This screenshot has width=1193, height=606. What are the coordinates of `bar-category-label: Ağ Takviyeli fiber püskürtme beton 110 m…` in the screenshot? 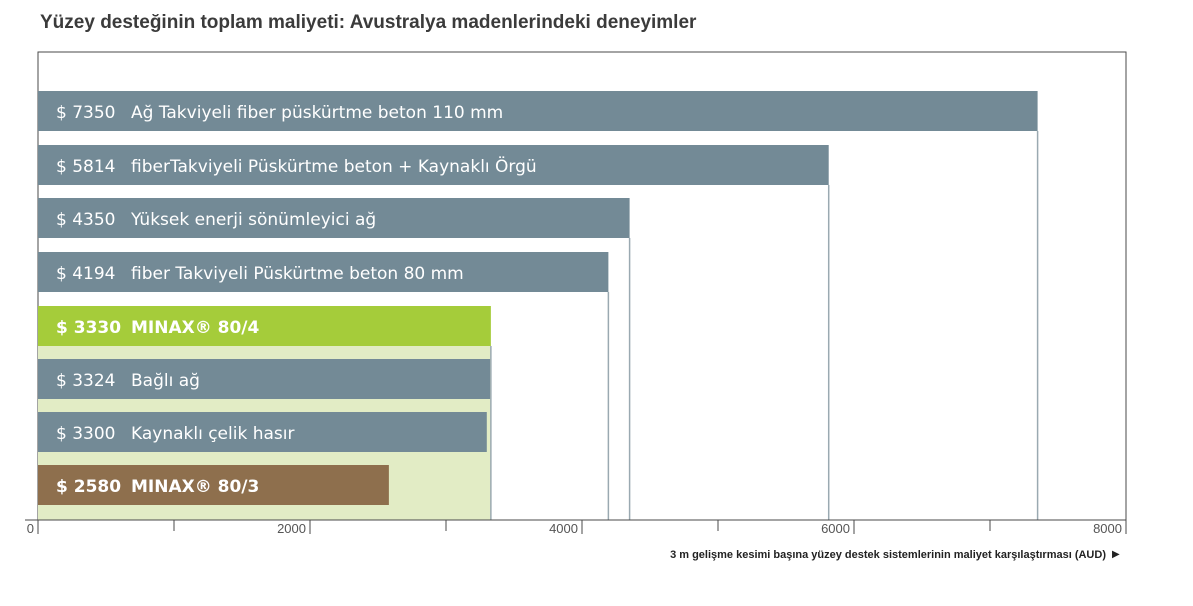 It's located at (317, 113).